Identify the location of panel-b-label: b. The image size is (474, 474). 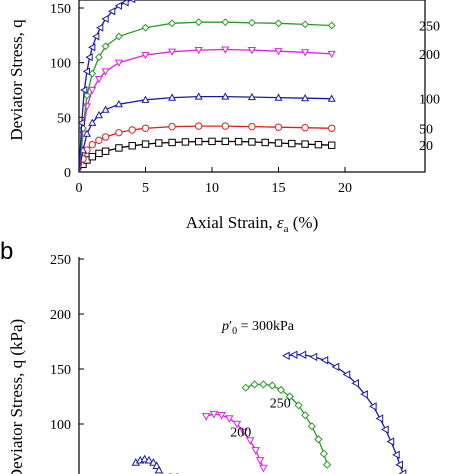
(6, 251).